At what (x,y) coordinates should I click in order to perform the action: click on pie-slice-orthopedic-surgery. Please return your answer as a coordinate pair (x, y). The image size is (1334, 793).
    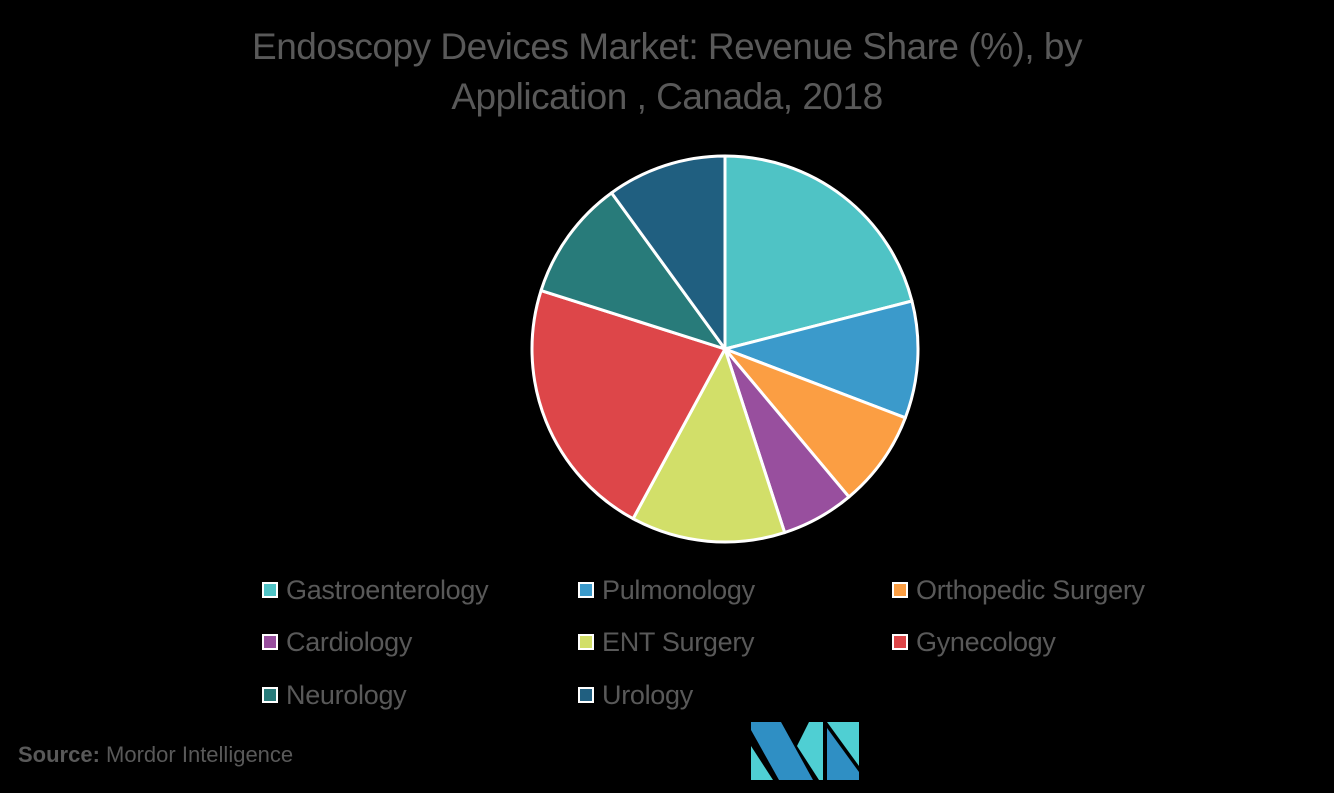
    Looking at the image, I should click on (815, 423).